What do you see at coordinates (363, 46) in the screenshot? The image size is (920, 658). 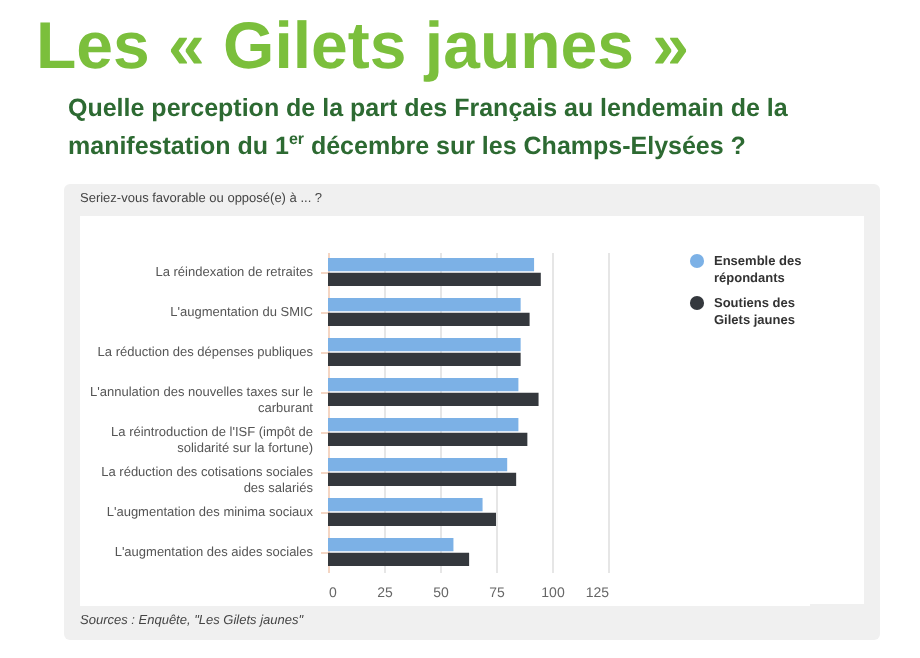 I see `chart-title: Les « Gilets jaunes »` at bounding box center [363, 46].